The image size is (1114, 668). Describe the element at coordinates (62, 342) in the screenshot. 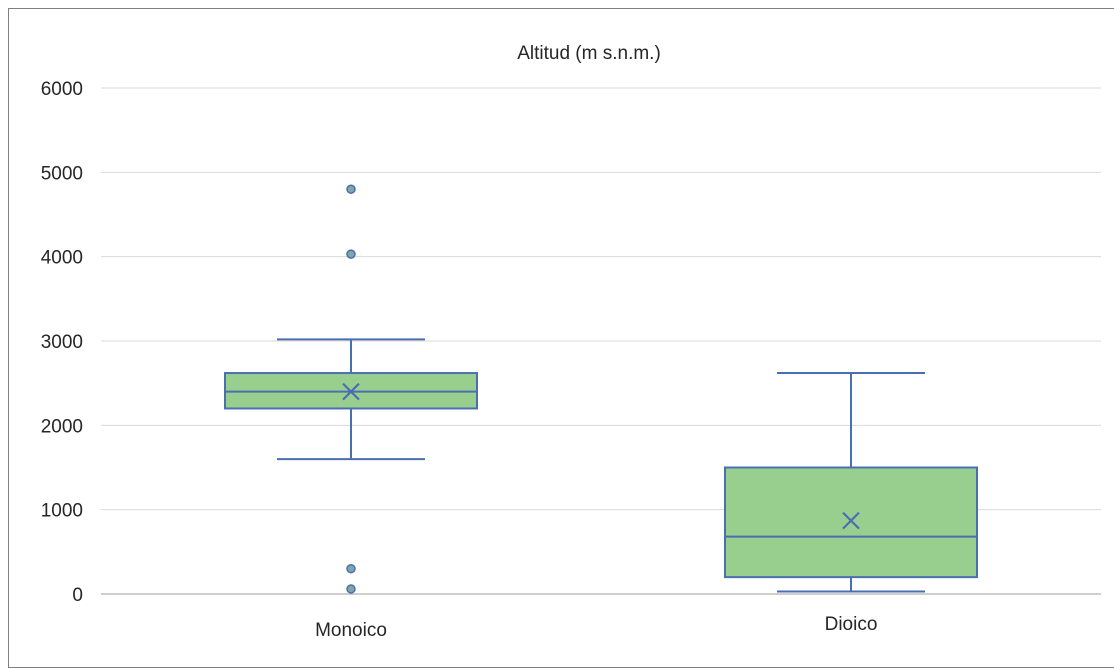

I see `y-tick-label: 3000` at that location.